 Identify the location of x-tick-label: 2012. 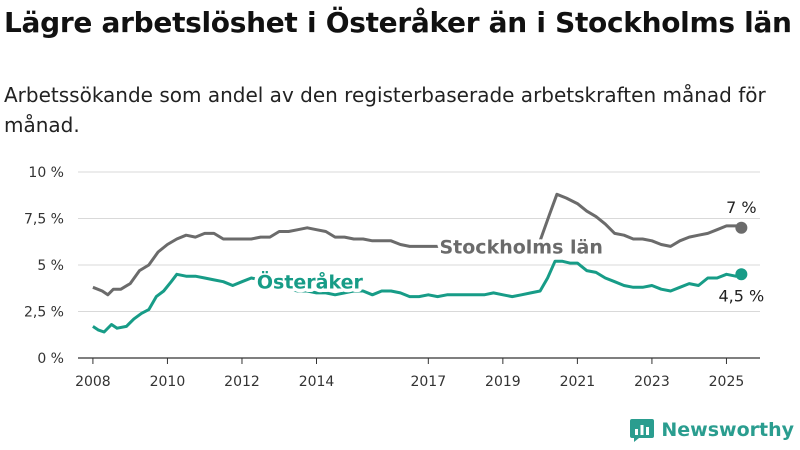
(242, 382).